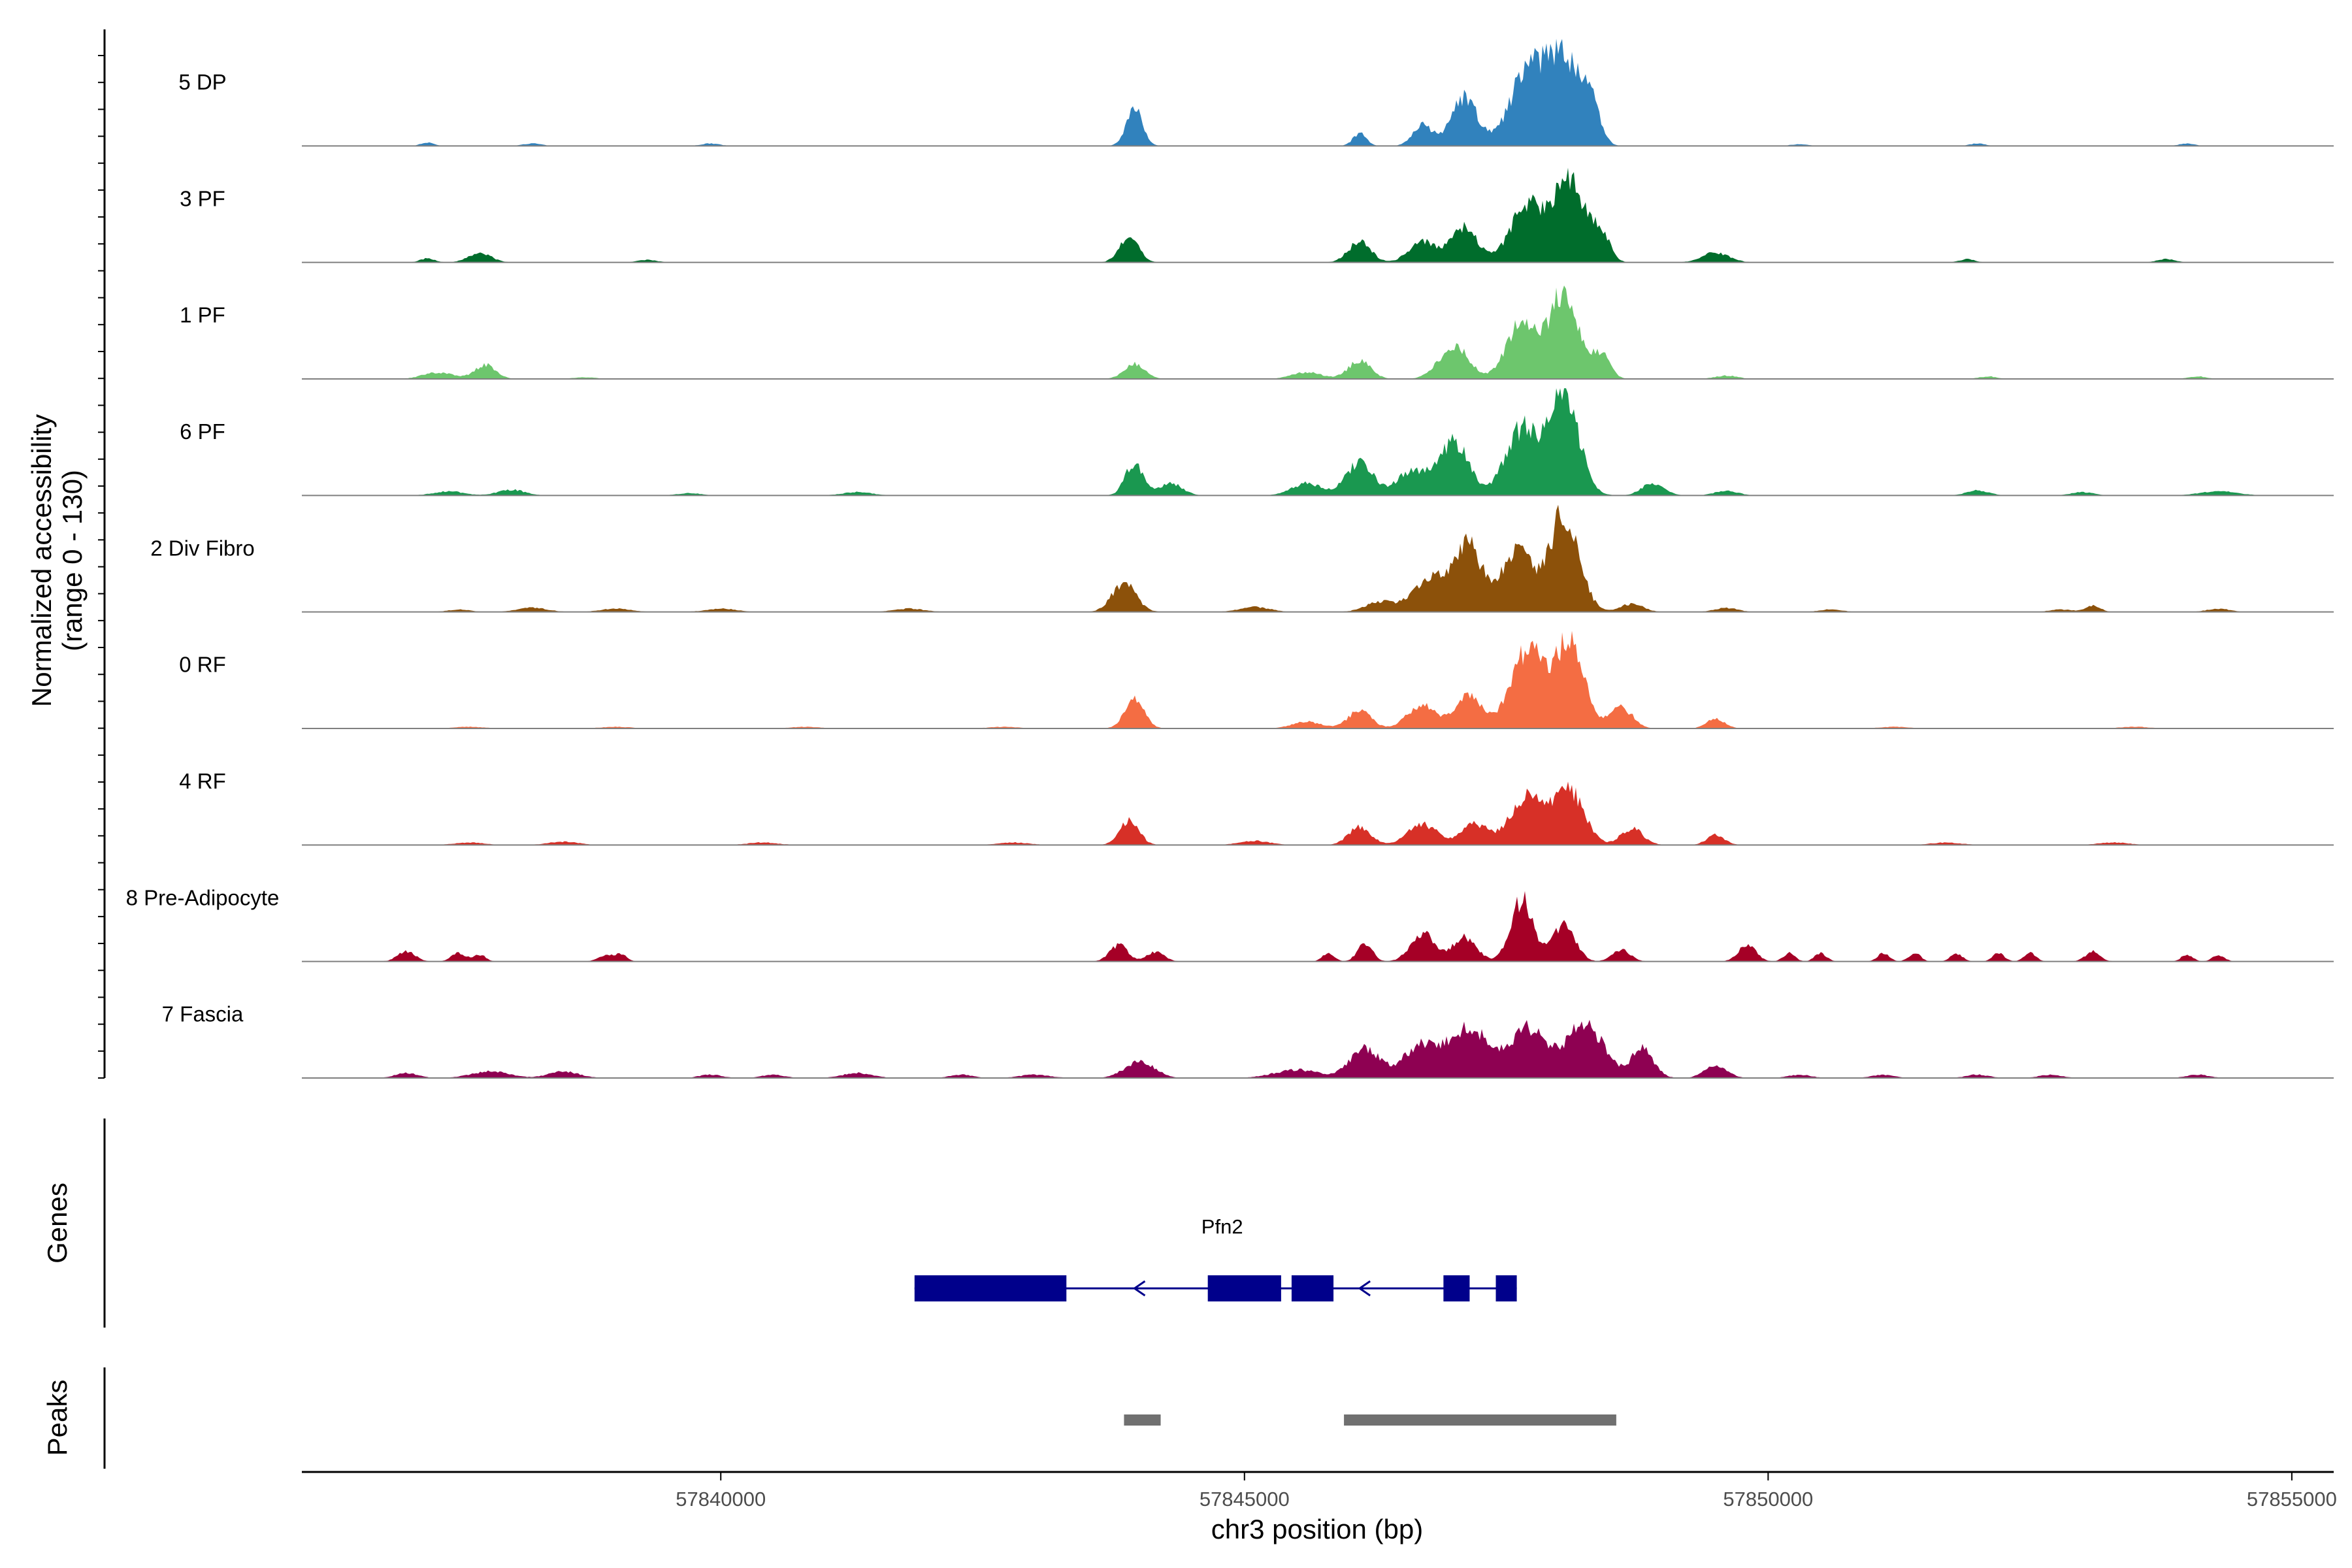 The width and height of the screenshot is (2352, 1568). I want to click on track-label: 6 PF, so click(202, 431).